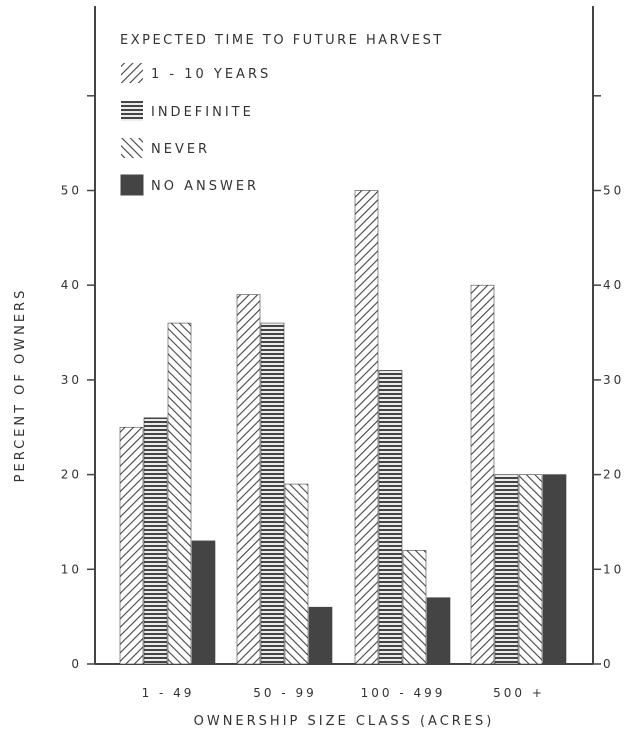 The width and height of the screenshot is (628, 738). I want to click on legend-swatch-diagonal-up, so click(132, 73).